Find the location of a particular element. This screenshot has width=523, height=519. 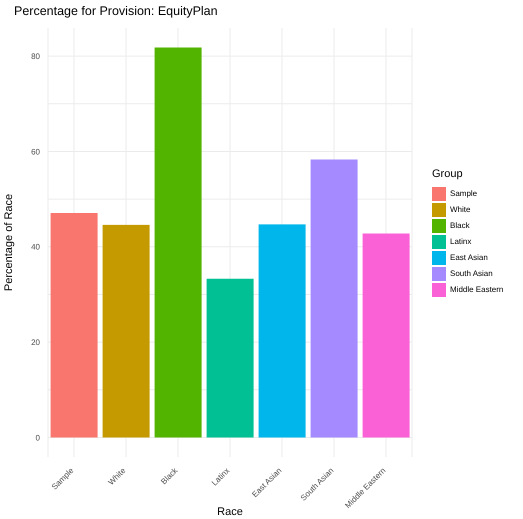

y-tick-label: 60 is located at coordinates (36, 151).